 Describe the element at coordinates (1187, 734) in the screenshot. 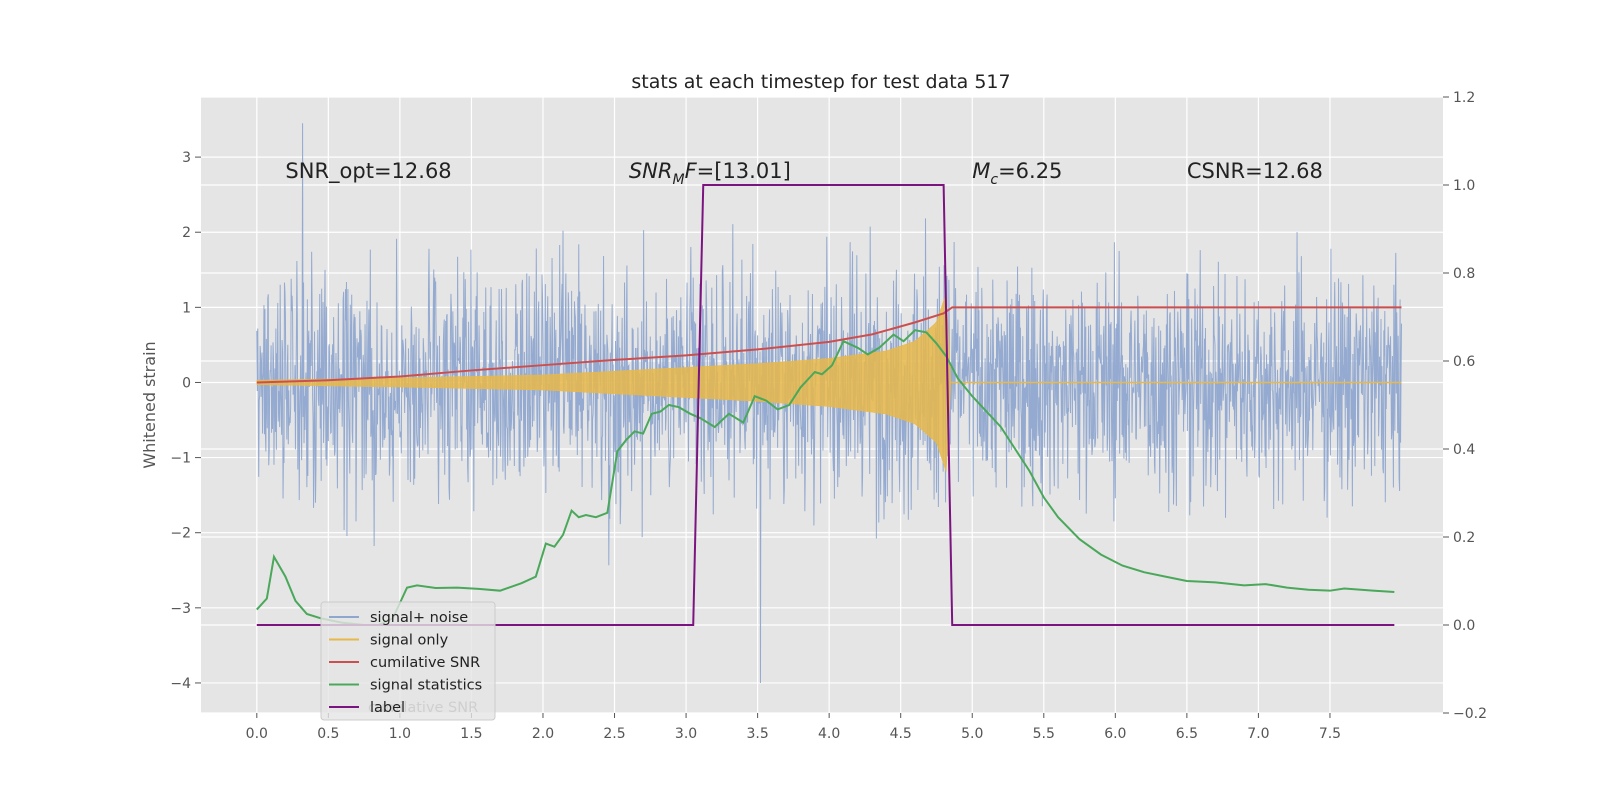

I see `x-tick-label: 6.5` at that location.